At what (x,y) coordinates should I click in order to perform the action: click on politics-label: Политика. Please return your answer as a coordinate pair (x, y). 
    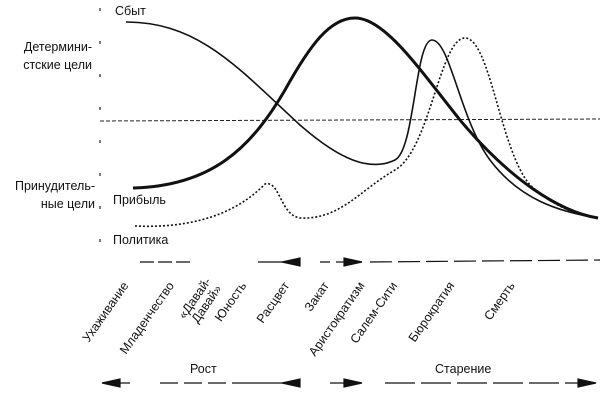
    Looking at the image, I should click on (141, 240).